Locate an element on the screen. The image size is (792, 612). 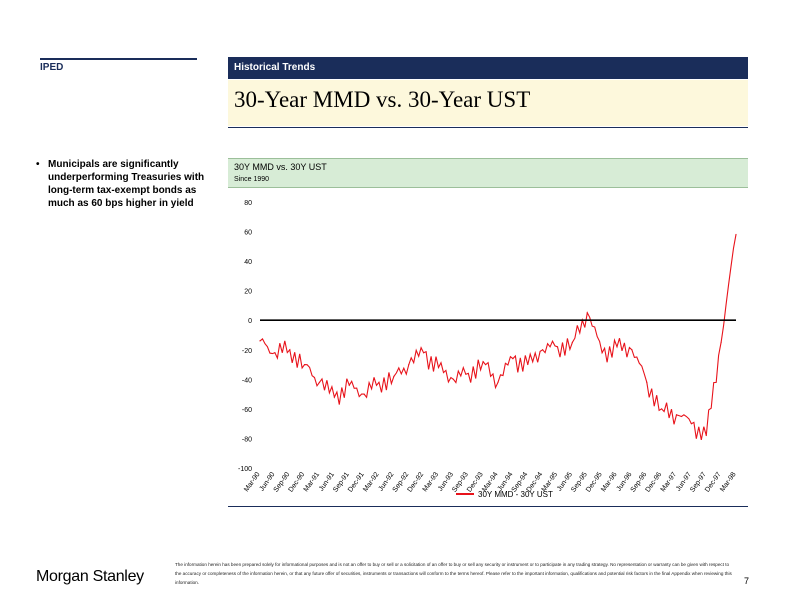
slide-title: 30-Year MMD vs. 30-Year UST is located at coordinates (488, 103).